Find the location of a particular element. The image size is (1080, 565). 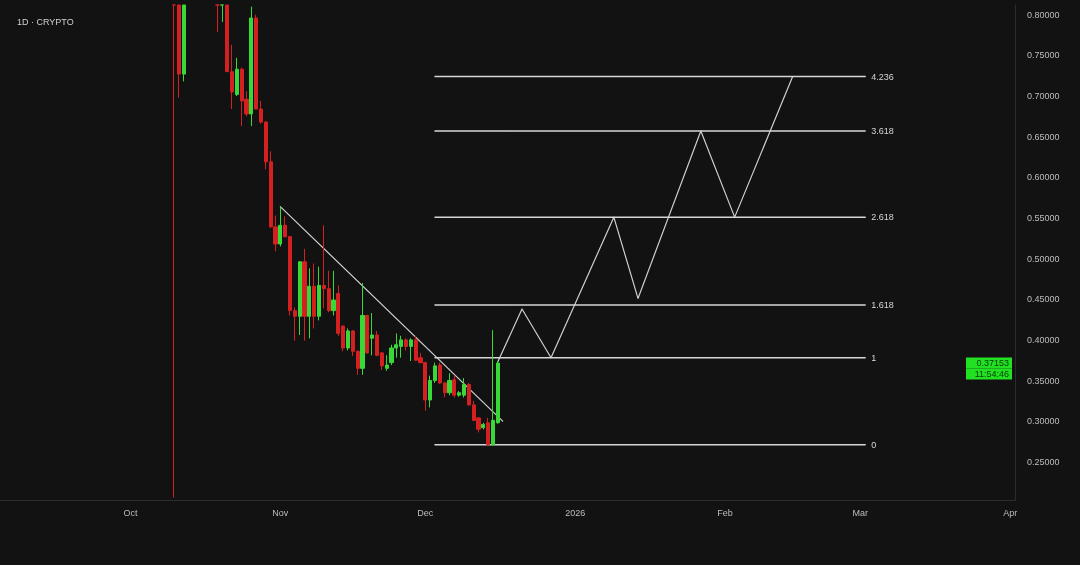

series-label: 1.618 is located at coordinates (882, 304).